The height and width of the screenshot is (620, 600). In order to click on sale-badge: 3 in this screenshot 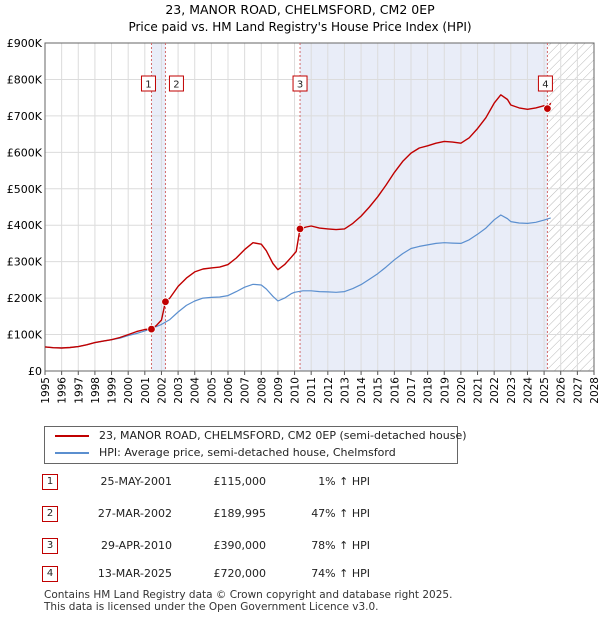, I will do `click(50, 546)`.